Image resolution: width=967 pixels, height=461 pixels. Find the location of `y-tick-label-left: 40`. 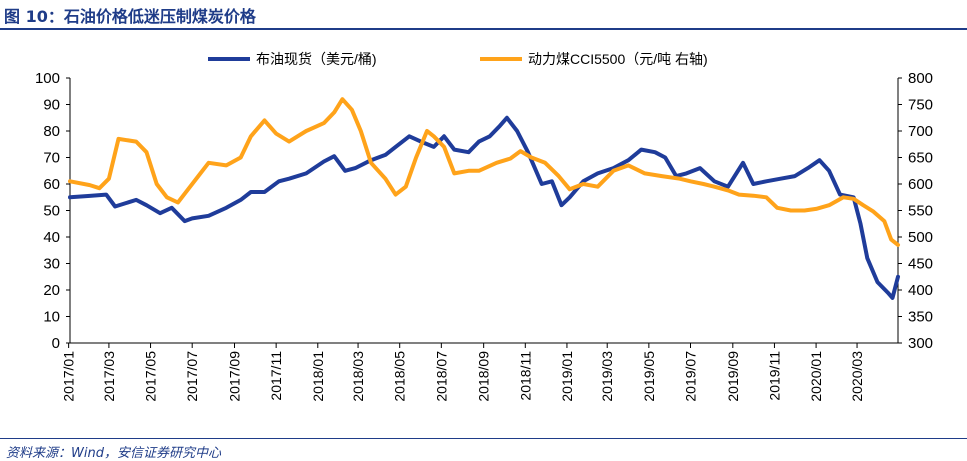

y-tick-label-left: 40 is located at coordinates (51, 237).